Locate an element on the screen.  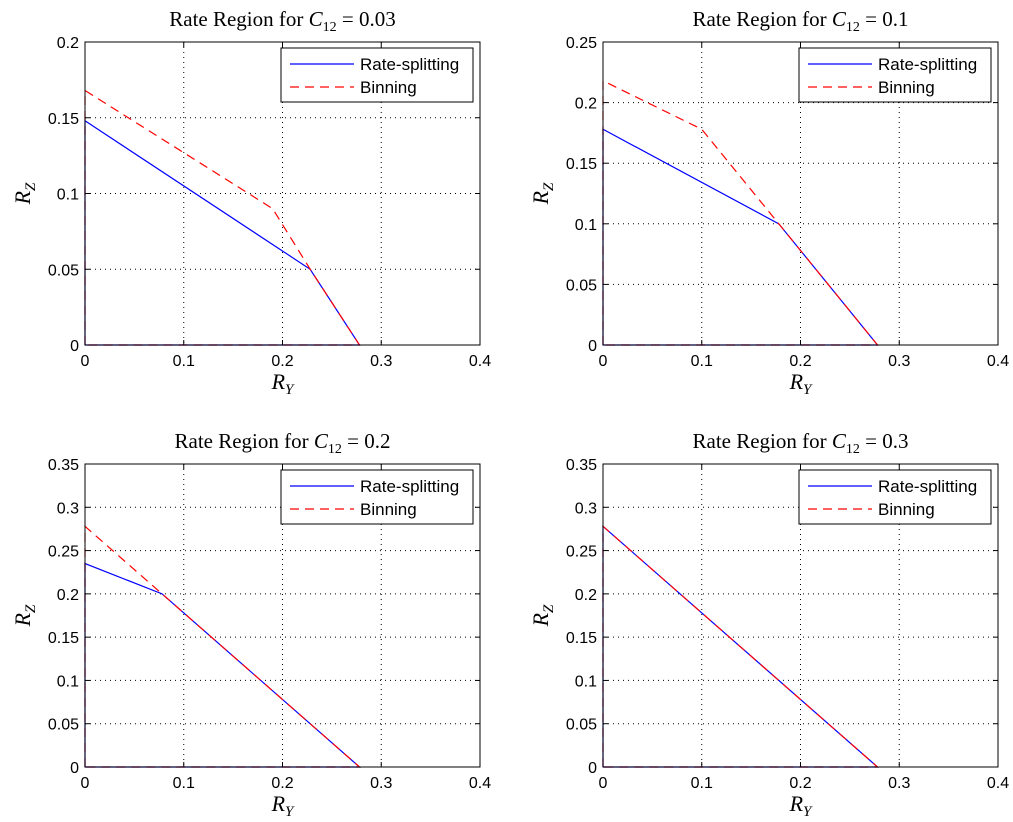
title-suffix: = 0.2 is located at coordinates (366, 441).